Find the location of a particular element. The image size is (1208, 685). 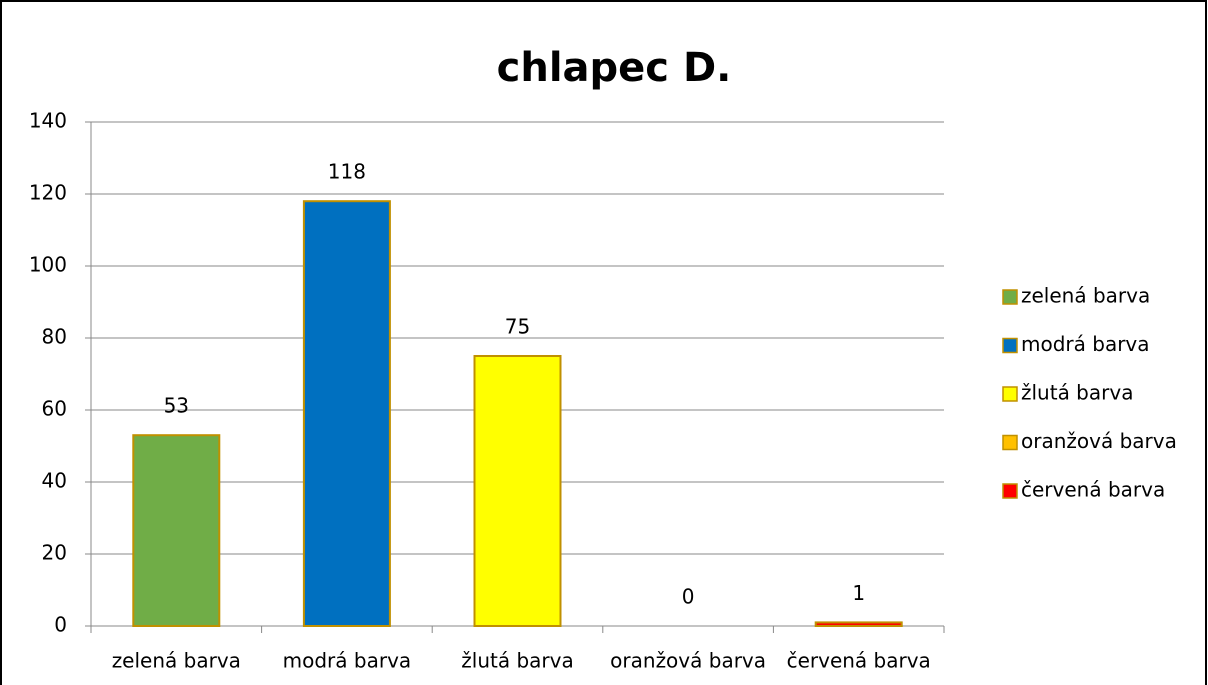

y-tick-label: 80 is located at coordinates (54, 337).